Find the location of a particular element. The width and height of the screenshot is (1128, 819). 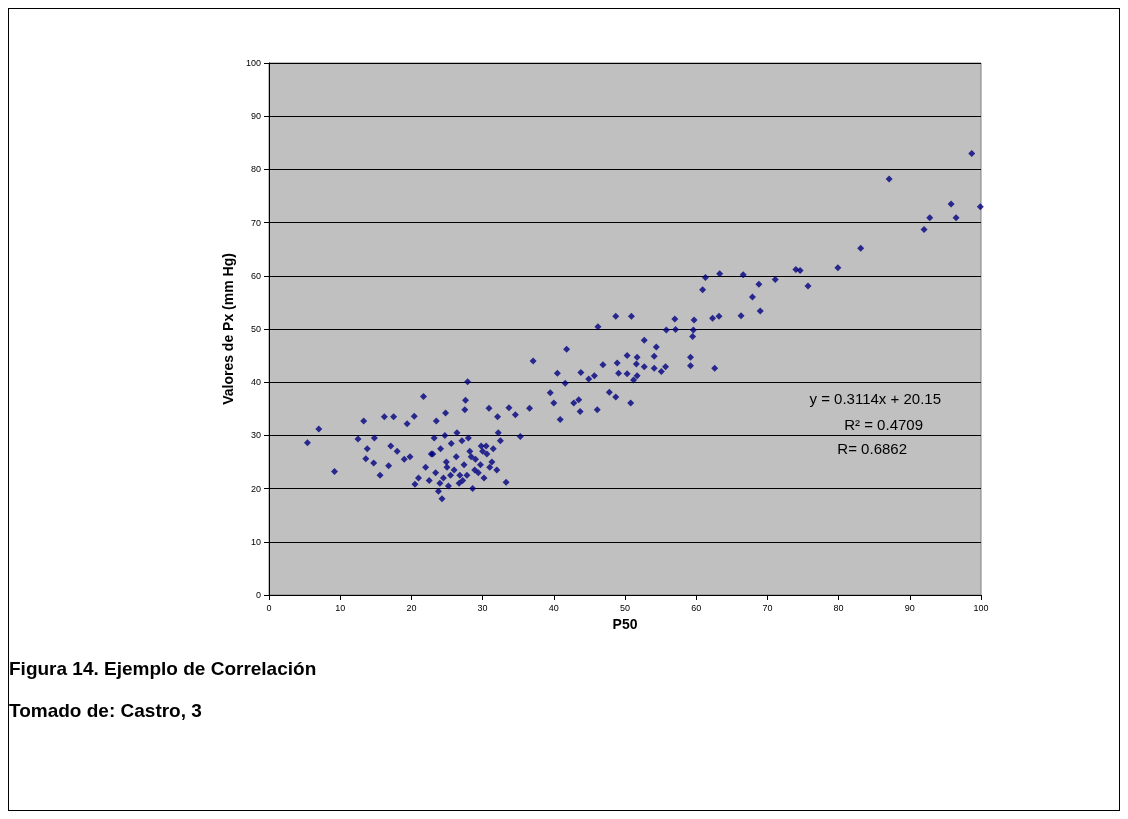

text: Figura 14. Ejemplo de Correlación is located at coordinates (163, 668).